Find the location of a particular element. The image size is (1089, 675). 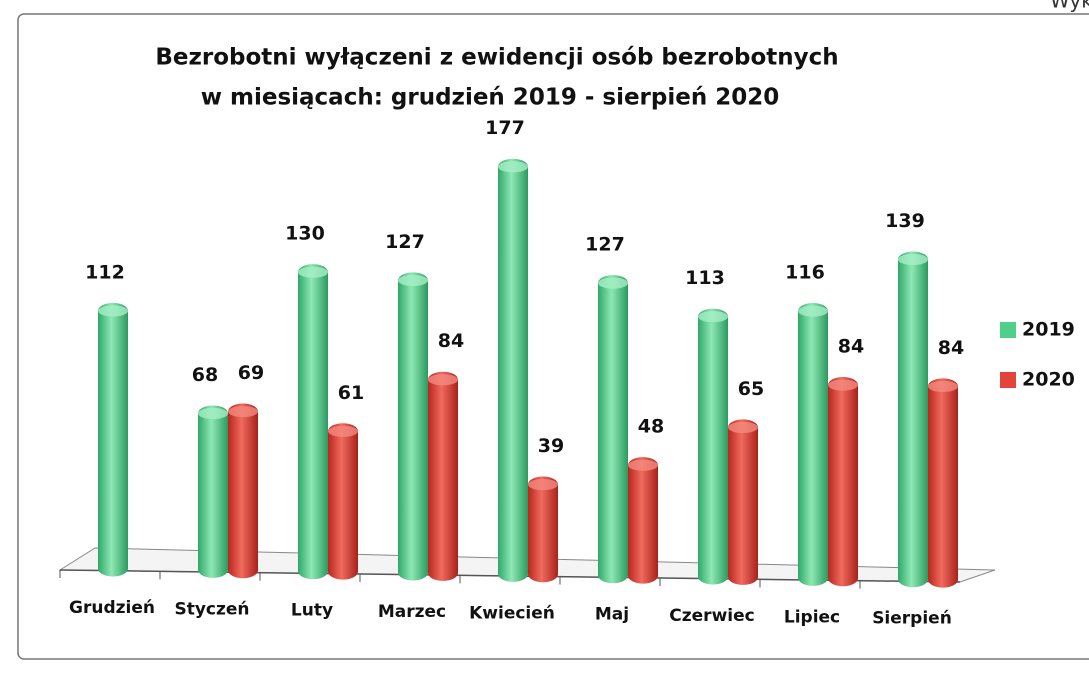

data-label: 48 is located at coordinates (651, 427).